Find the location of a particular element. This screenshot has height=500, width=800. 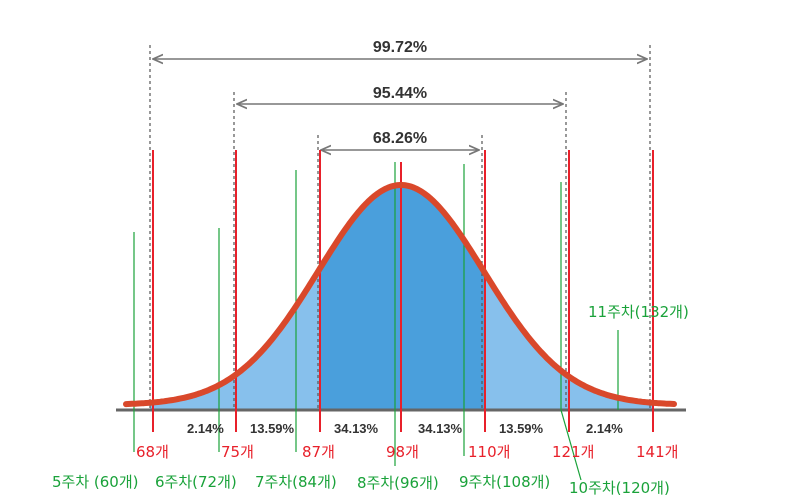

sigma-label-75: 75개 is located at coordinates (237, 452).